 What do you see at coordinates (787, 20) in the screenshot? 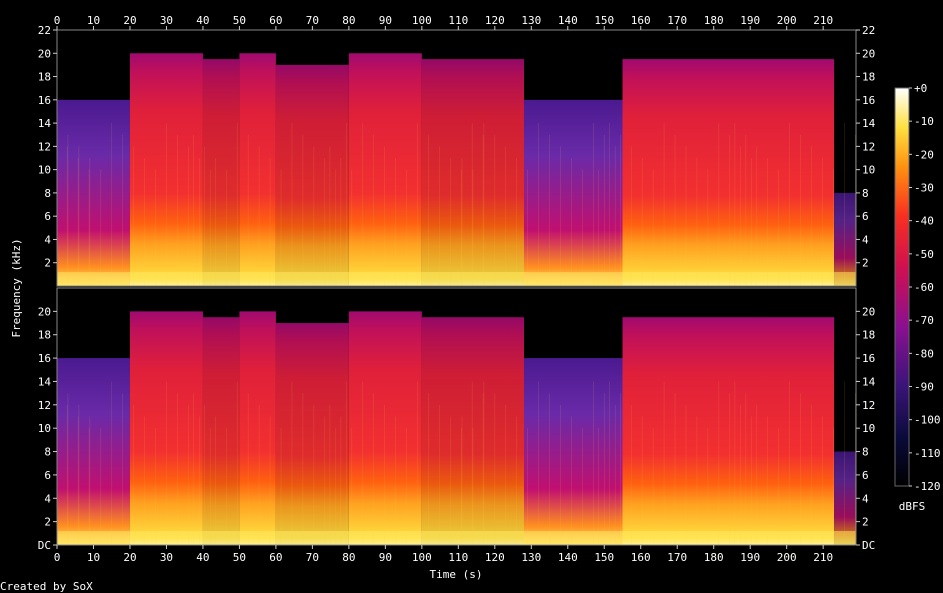
I see `x-tick-label-top: 200` at bounding box center [787, 20].